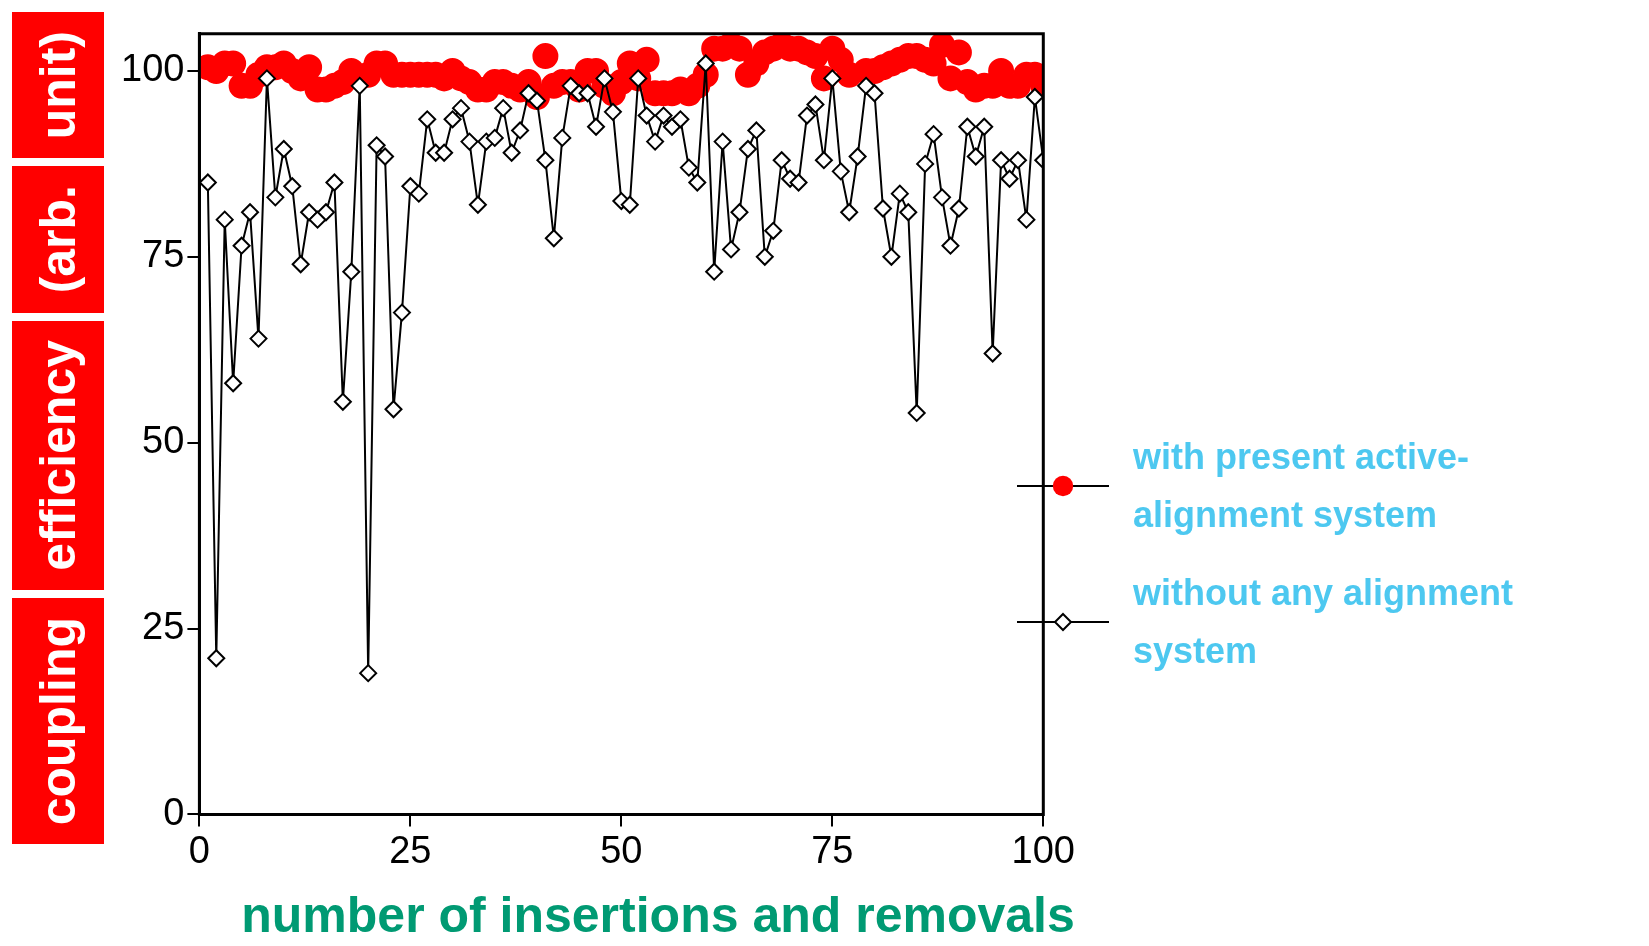 The image size is (1649, 946). What do you see at coordinates (832, 849) in the screenshot?
I see `x-tick-label: 75` at bounding box center [832, 849].